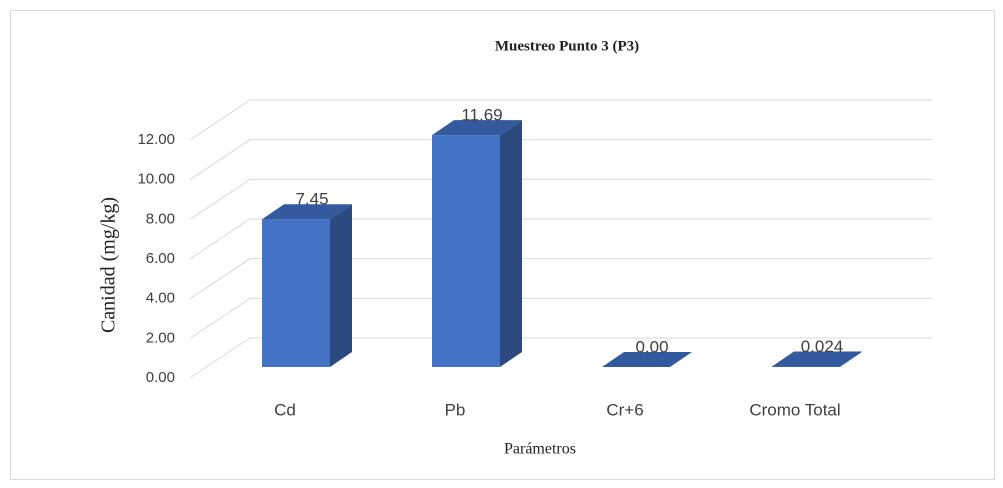  I want to click on x-tick-label: Cromo Total, so click(794, 409).